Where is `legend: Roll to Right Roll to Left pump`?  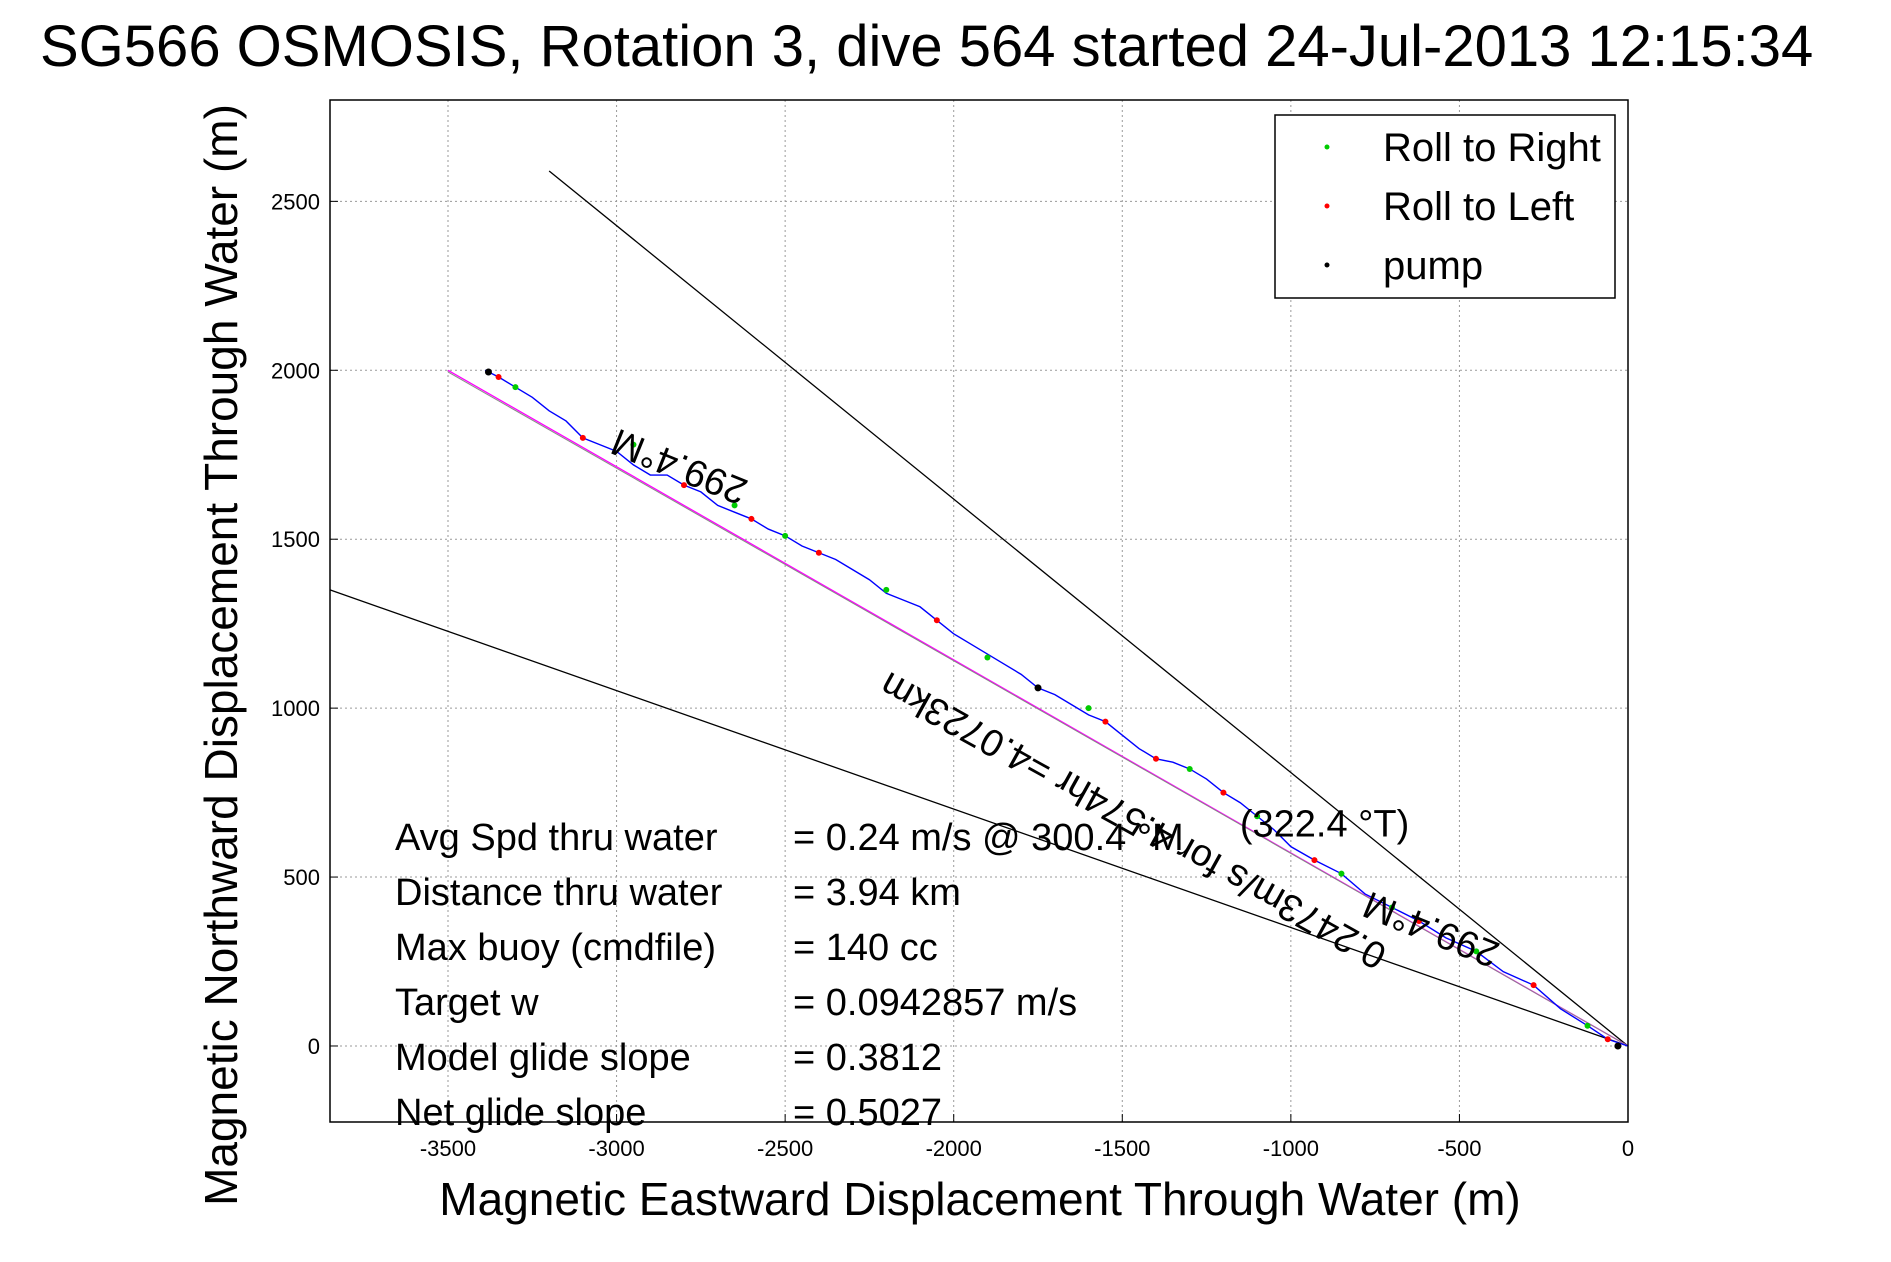
legend: Roll to Right Roll to Left pump is located at coordinates (1445, 206).